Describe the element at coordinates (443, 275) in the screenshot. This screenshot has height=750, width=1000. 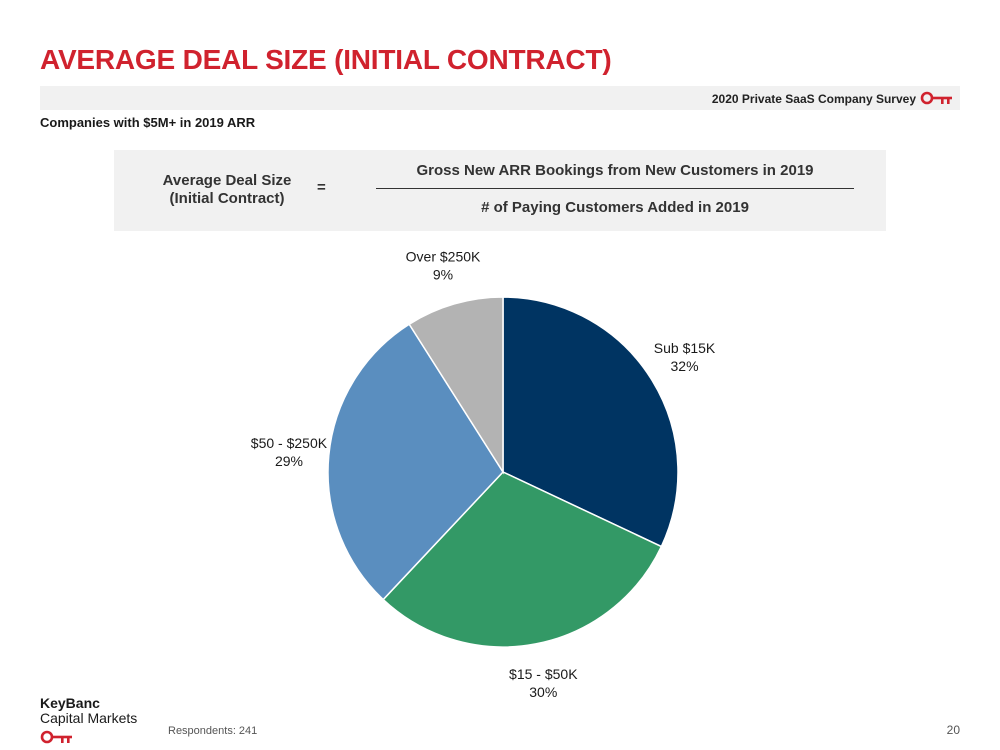
I see `slice-value-label: 9%` at that location.